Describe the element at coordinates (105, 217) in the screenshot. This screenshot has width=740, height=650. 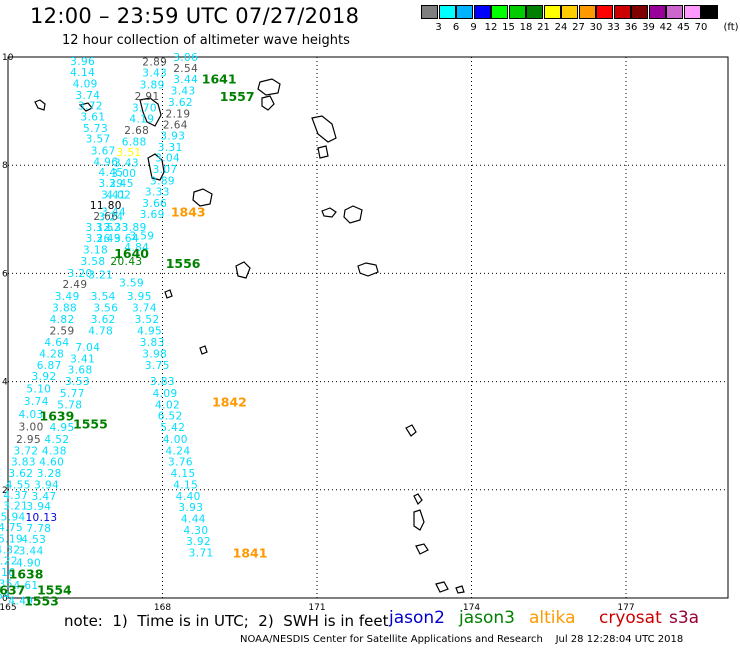
I see `wave-height-value: 2.66` at that location.